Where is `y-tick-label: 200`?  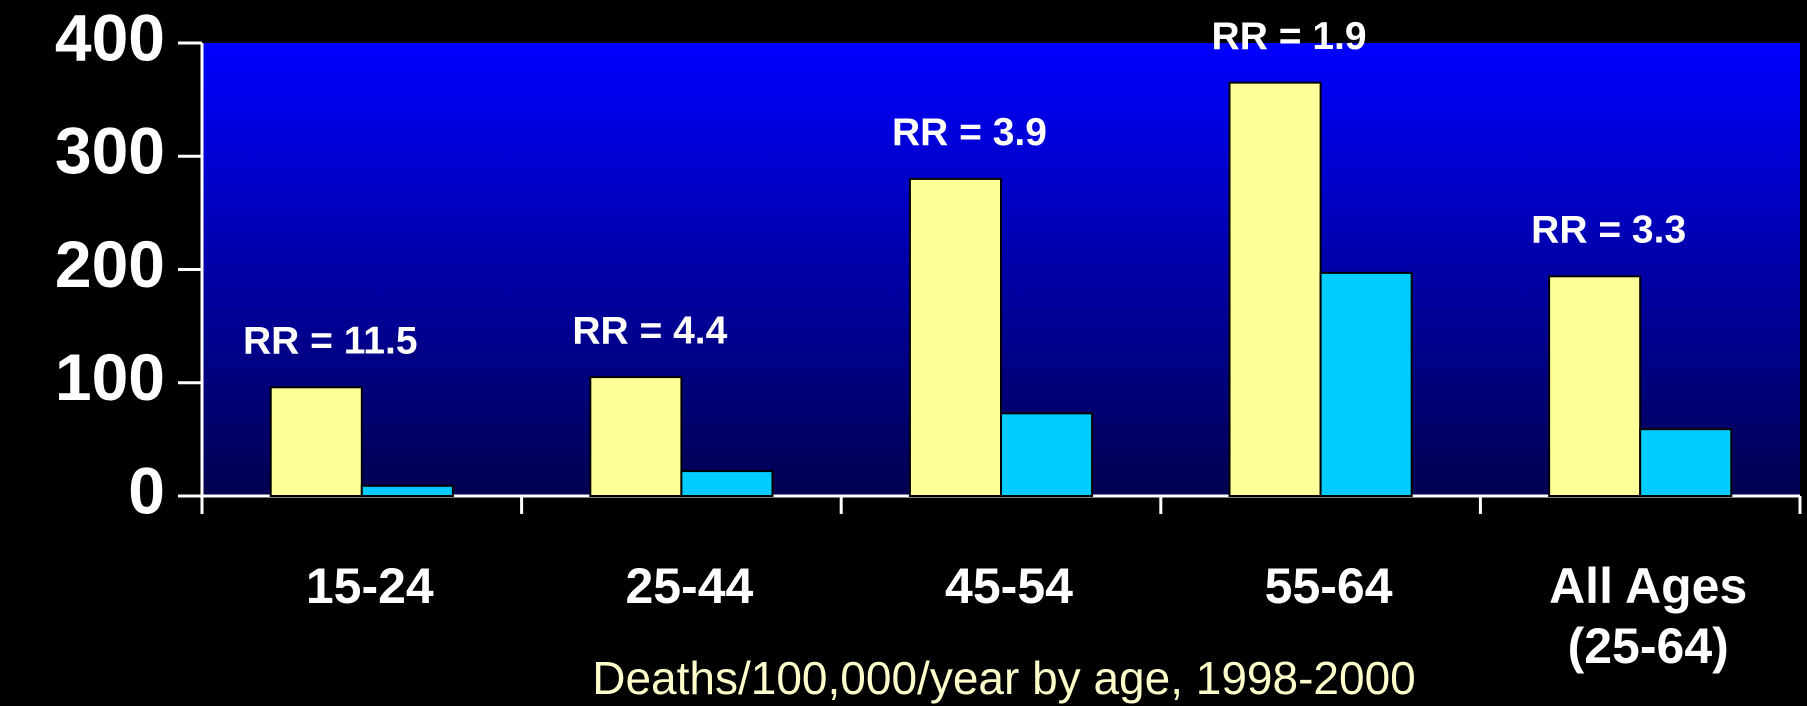 y-tick-label: 200 is located at coordinates (110, 264).